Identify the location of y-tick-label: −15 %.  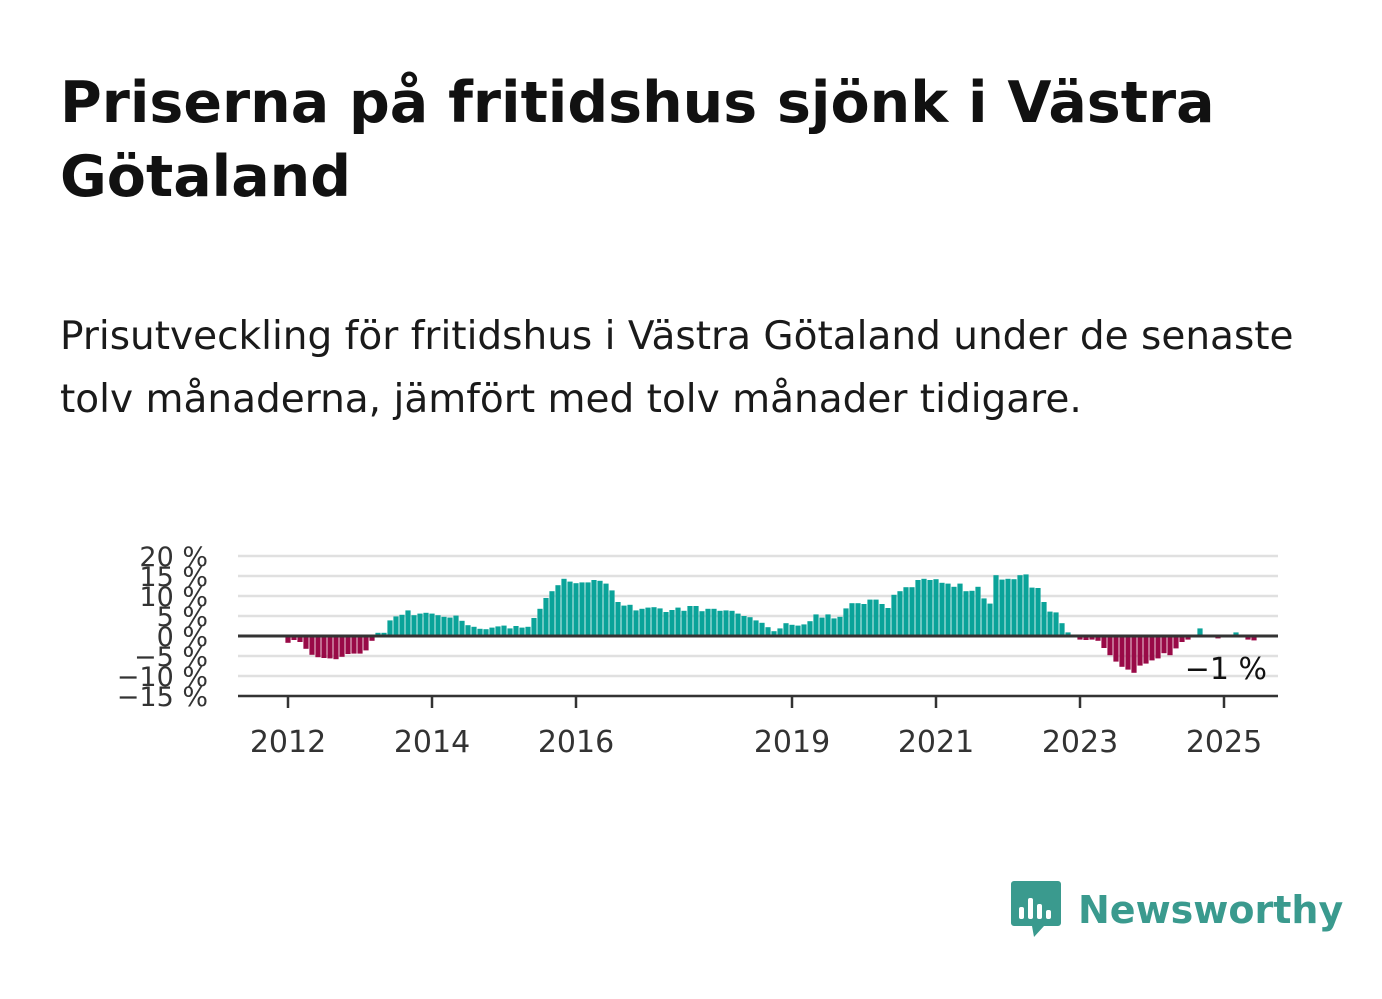
(162, 697).